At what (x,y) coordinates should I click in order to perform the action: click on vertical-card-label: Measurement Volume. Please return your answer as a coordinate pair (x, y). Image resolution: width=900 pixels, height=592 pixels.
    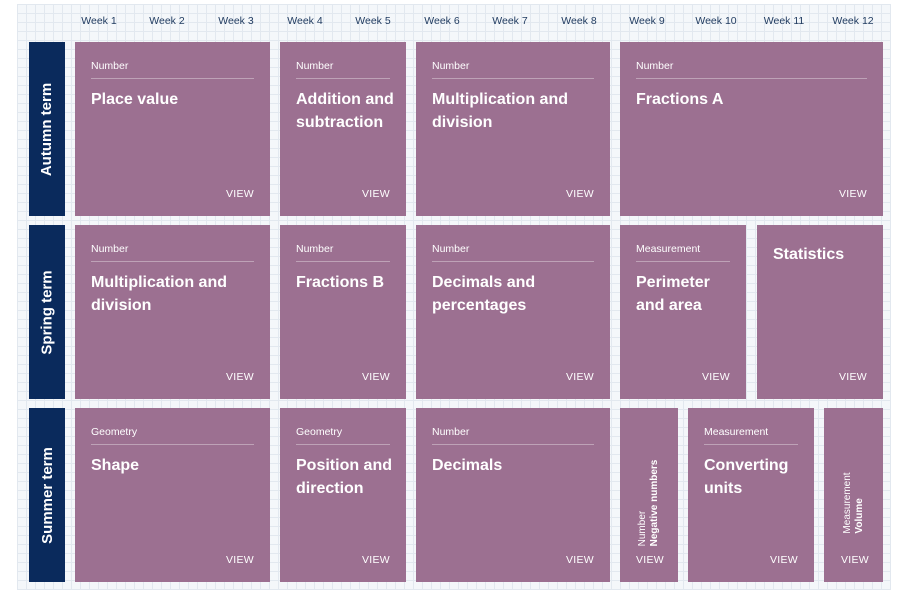
    Looking at the image, I should click on (854, 502).